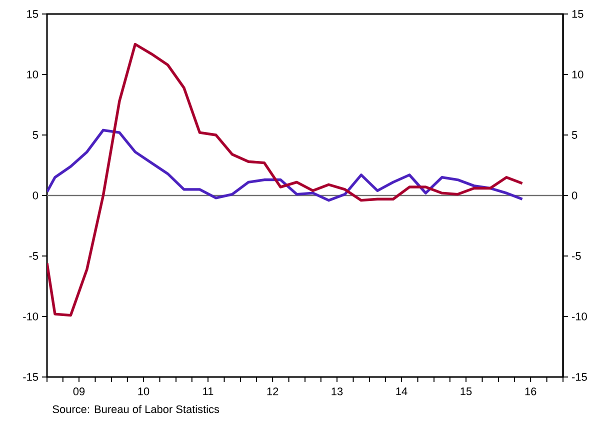 The image size is (601, 422). I want to click on line-series, so click(285, 165).